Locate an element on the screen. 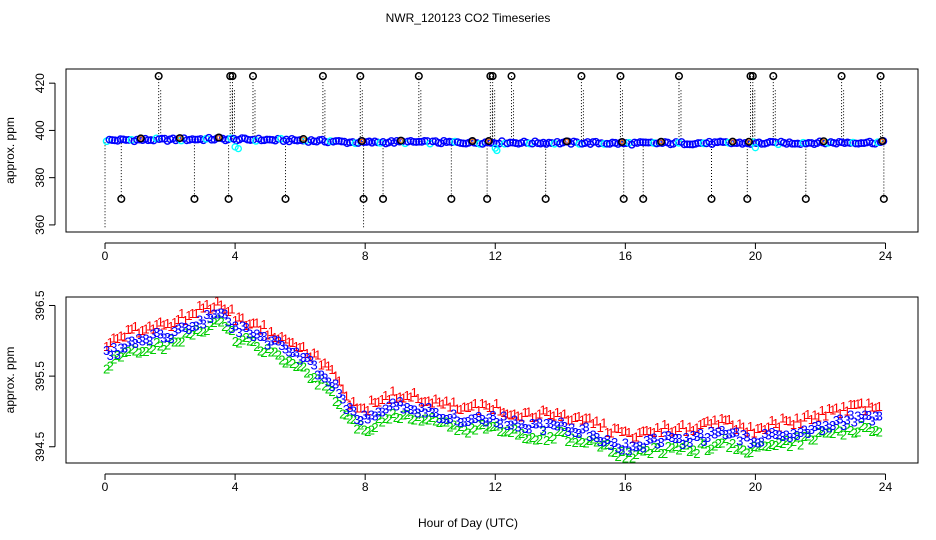 This screenshot has width=936, height=540. top-y-tick-label: 420 is located at coordinates (40, 83).